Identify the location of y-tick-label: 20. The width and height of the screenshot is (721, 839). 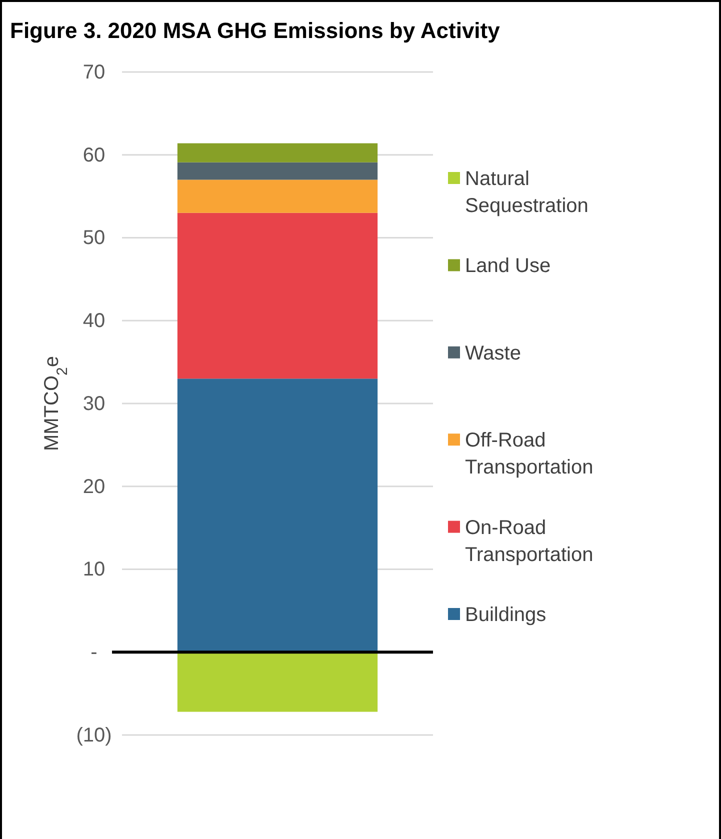
(94, 487).